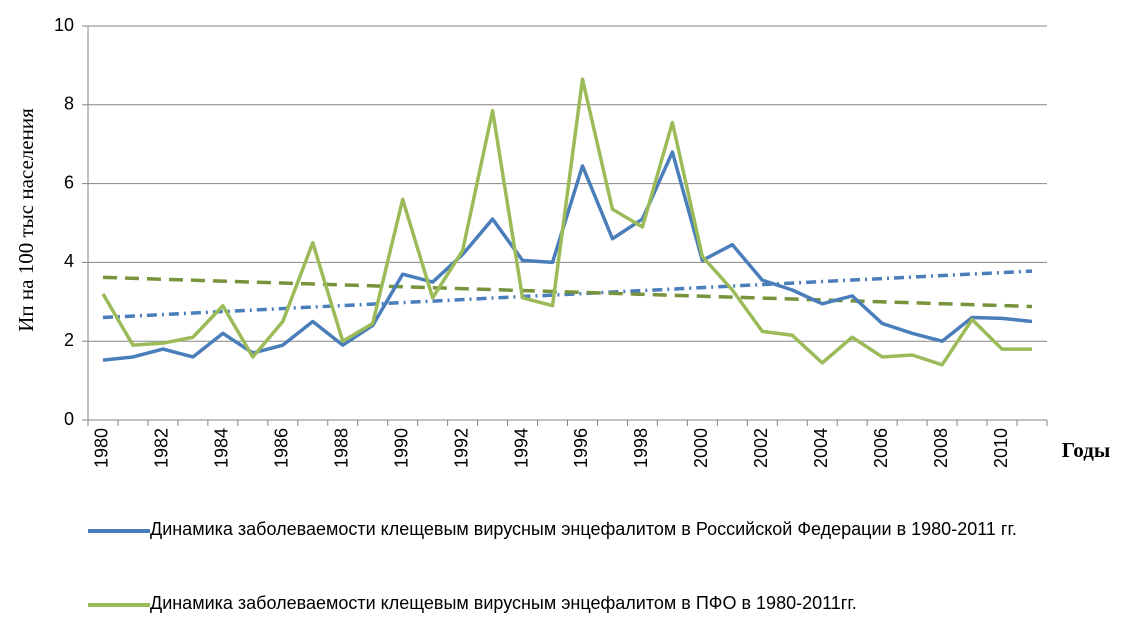  I want to click on x-tick-label: 2004, so click(821, 448).